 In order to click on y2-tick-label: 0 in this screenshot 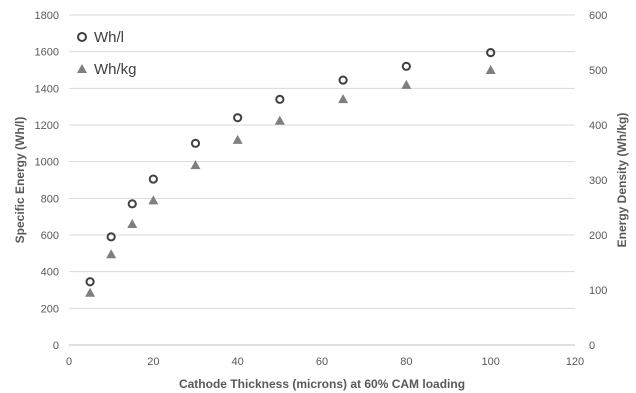, I will do `click(592, 346)`.